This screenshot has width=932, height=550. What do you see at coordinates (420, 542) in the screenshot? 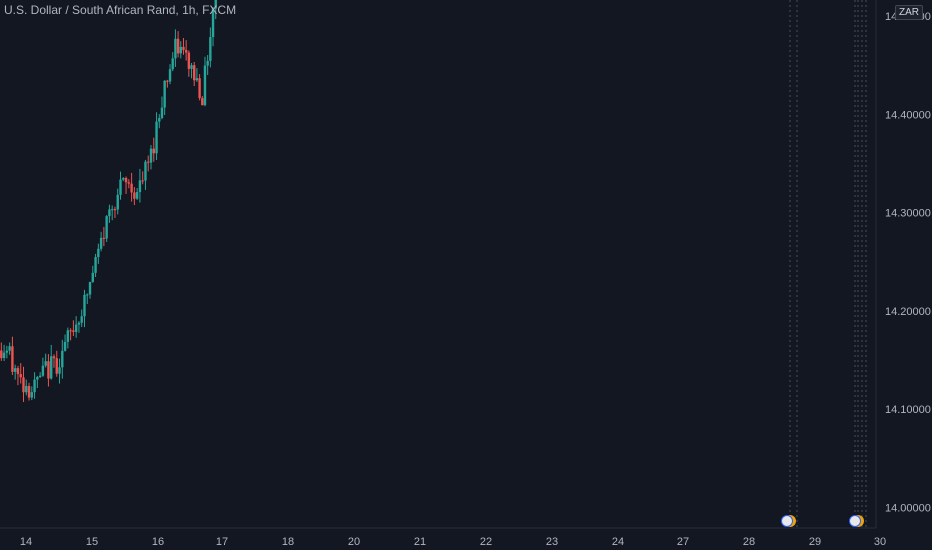
I see `x-tick-label: 21` at bounding box center [420, 542].